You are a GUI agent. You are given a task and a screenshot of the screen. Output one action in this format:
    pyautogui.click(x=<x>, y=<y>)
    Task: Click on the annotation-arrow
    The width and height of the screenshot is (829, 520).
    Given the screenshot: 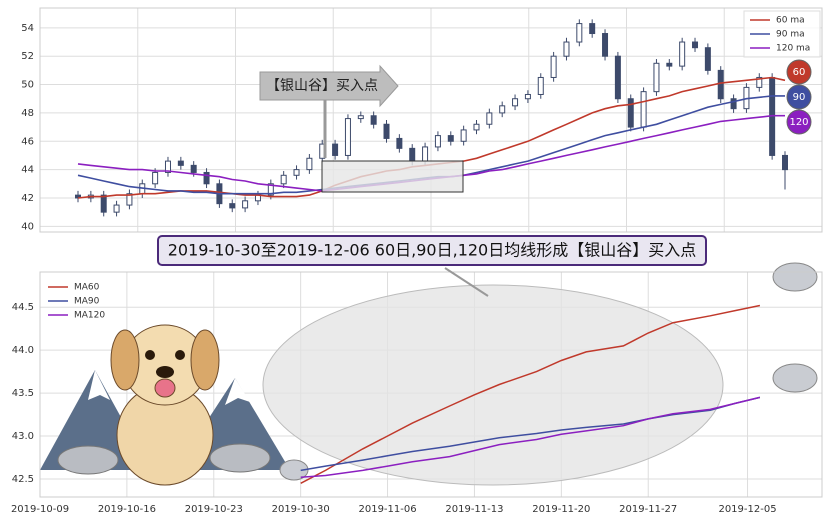 What is the action you would take?
    pyautogui.click(x=329, y=86)
    